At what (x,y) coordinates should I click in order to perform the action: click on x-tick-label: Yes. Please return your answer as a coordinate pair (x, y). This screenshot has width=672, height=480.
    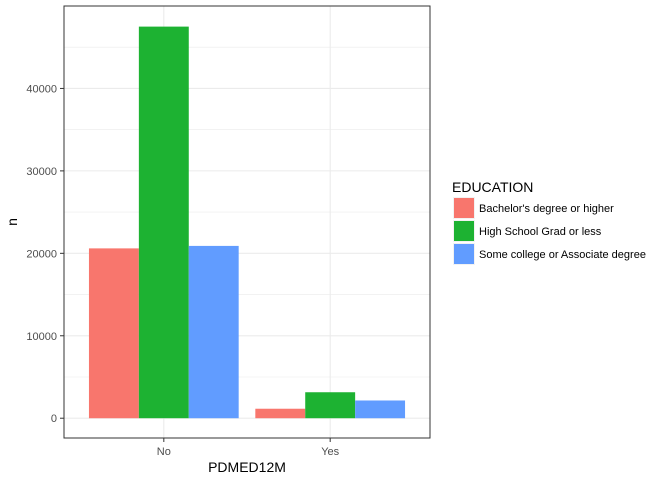
    Looking at the image, I should click on (330, 452).